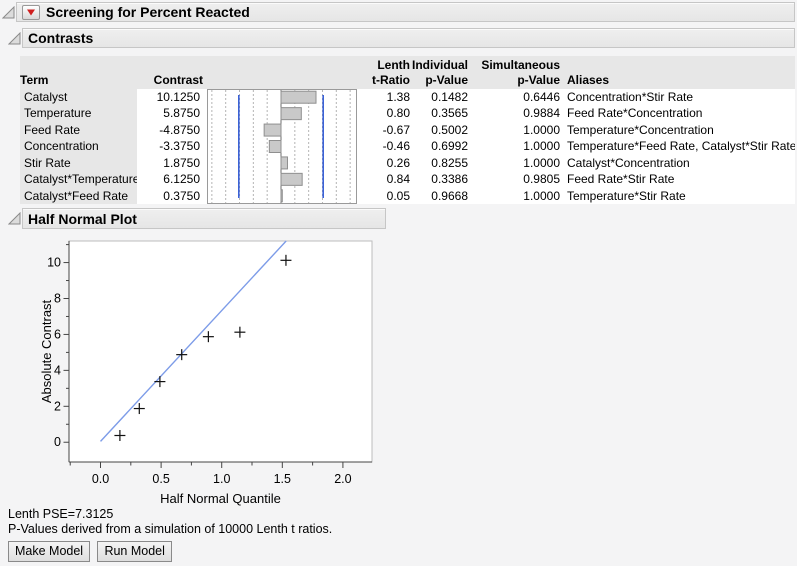 This screenshot has width=797, height=566. Describe the element at coordinates (280, 72) in the screenshot. I see `column-header-barplot` at that location.